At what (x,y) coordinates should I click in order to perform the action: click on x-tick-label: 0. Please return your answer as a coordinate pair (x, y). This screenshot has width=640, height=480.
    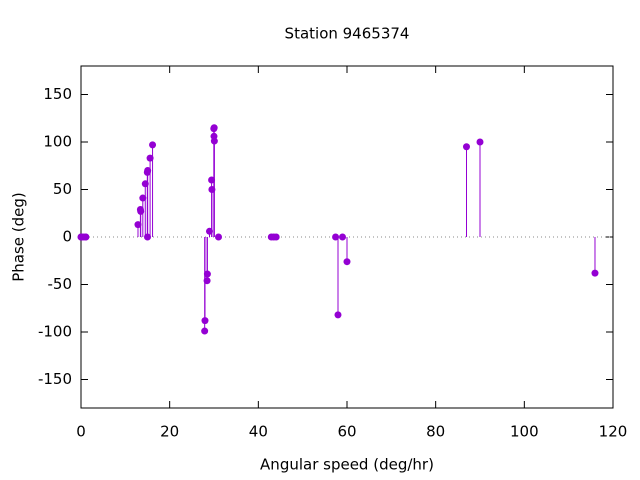
    Looking at the image, I should click on (81, 432).